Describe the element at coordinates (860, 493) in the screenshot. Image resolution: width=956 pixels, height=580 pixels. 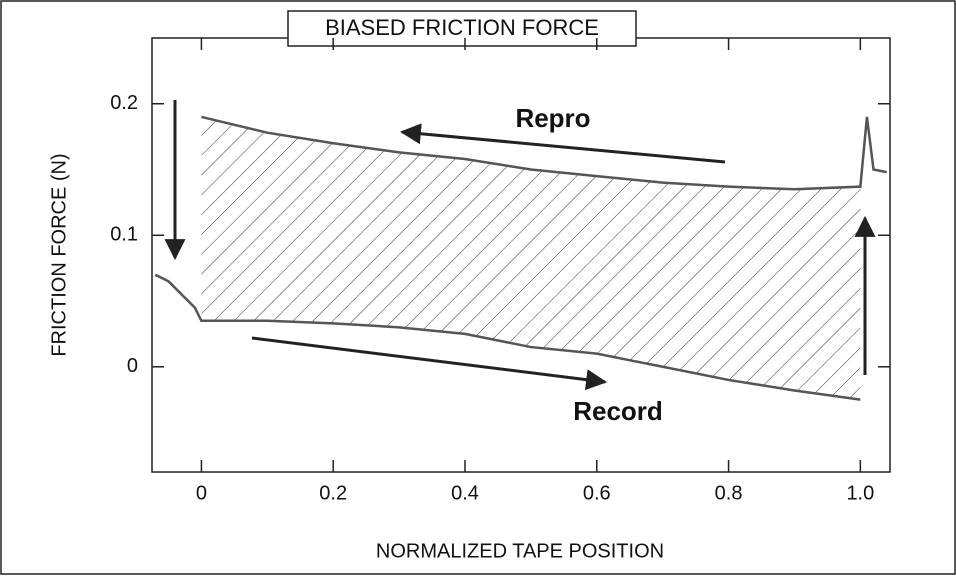
I see `x-tick-label: 1.0` at that location.